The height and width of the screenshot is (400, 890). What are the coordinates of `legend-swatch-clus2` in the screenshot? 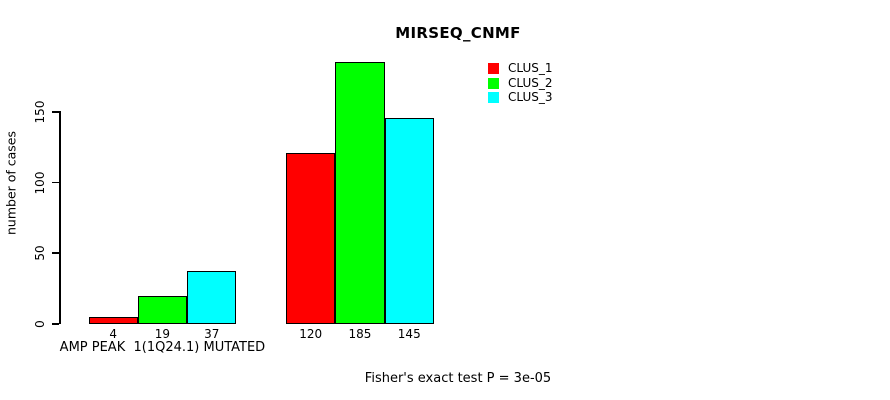 It's located at (493, 83).